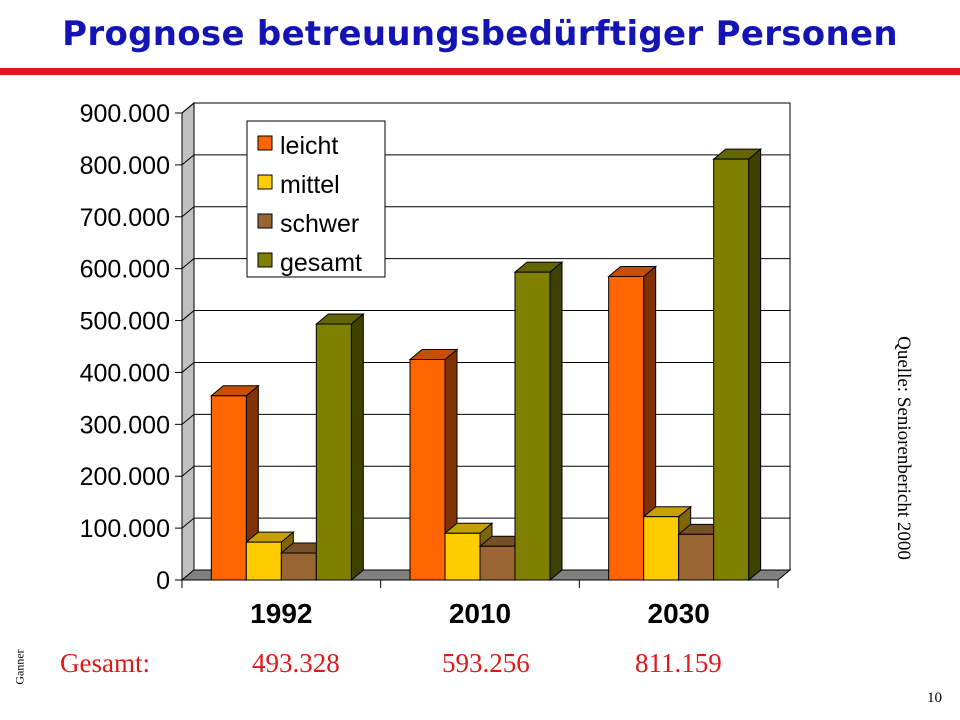  I want to click on bar-gesamt-2010, so click(532, 426).